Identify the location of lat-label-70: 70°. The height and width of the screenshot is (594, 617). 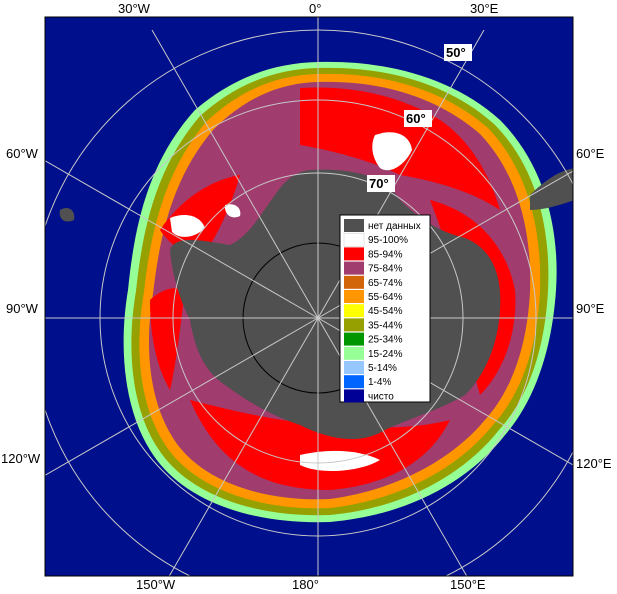
(381, 183).